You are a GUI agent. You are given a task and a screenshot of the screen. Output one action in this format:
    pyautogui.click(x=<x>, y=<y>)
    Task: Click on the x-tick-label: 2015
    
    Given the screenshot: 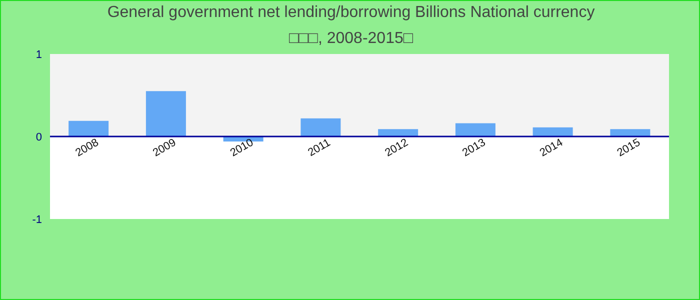 What is the action you would take?
    pyautogui.click(x=628, y=148)
    